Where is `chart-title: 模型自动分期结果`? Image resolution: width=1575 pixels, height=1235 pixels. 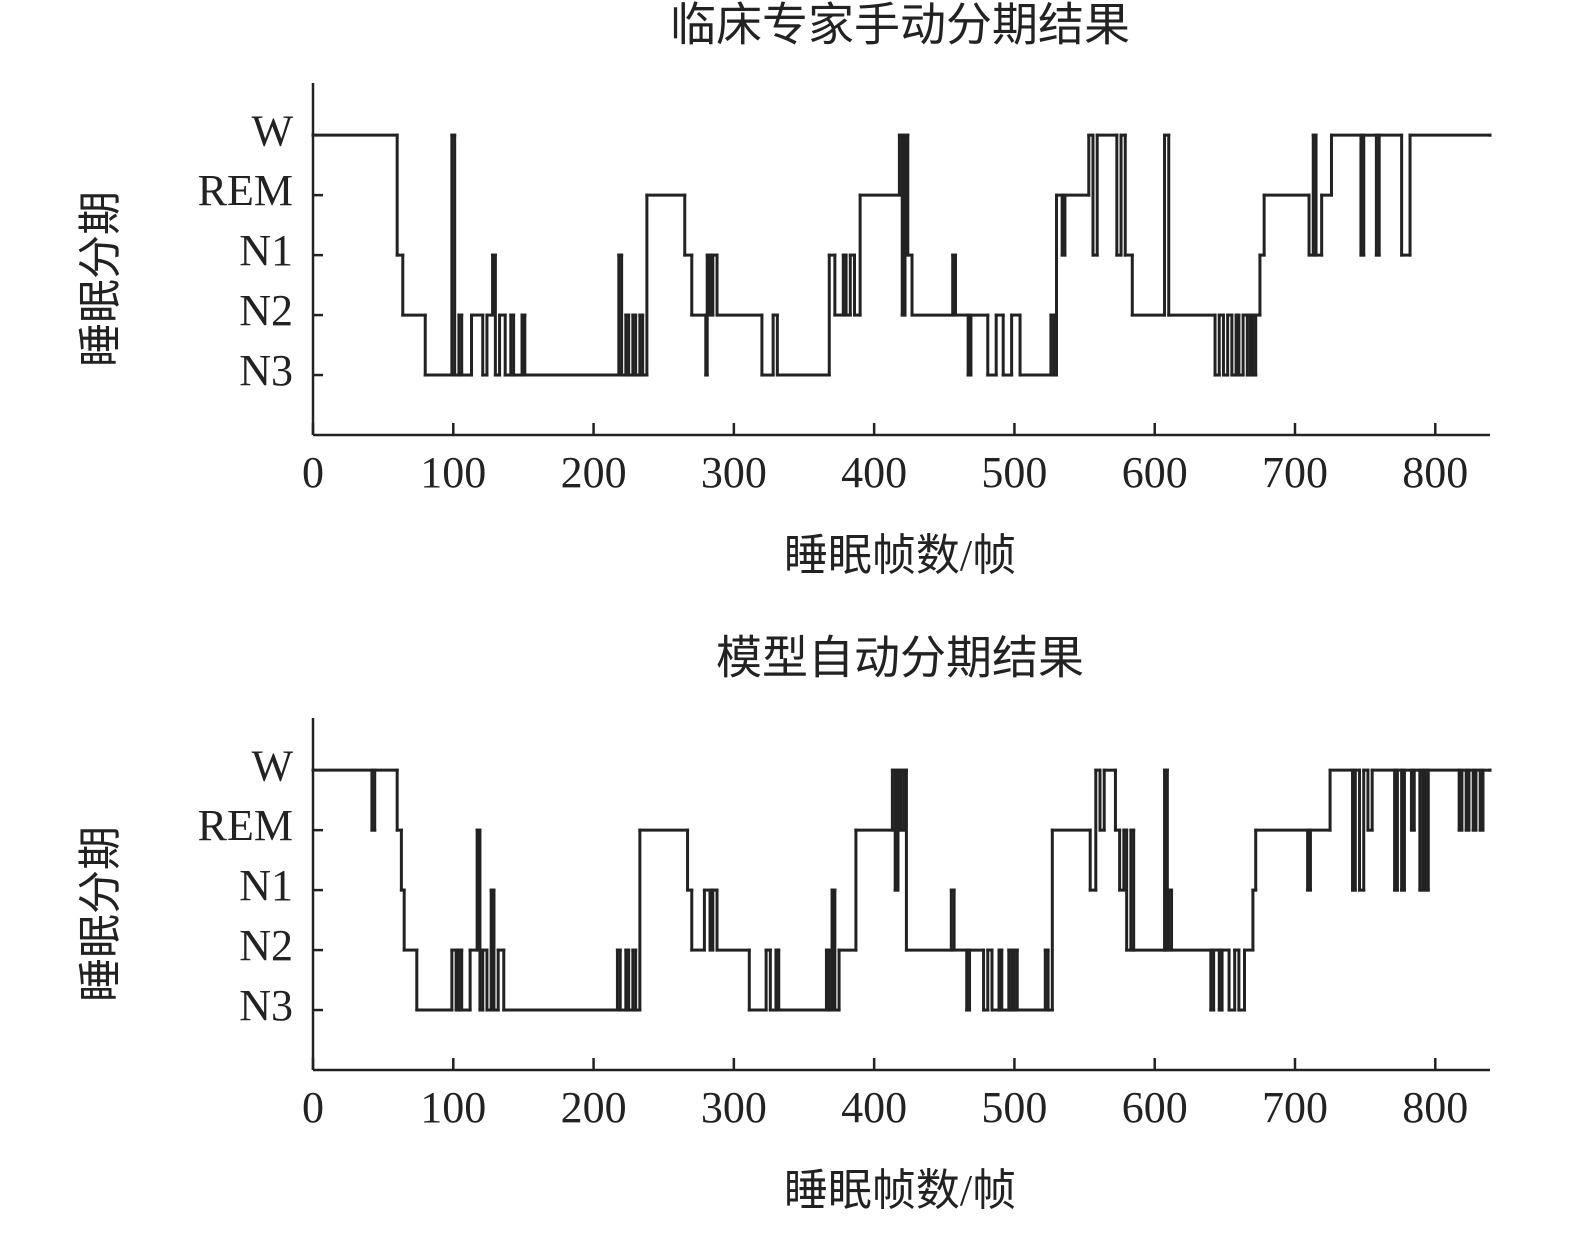
chart-title: 模型自动分期结果 is located at coordinates (900, 658).